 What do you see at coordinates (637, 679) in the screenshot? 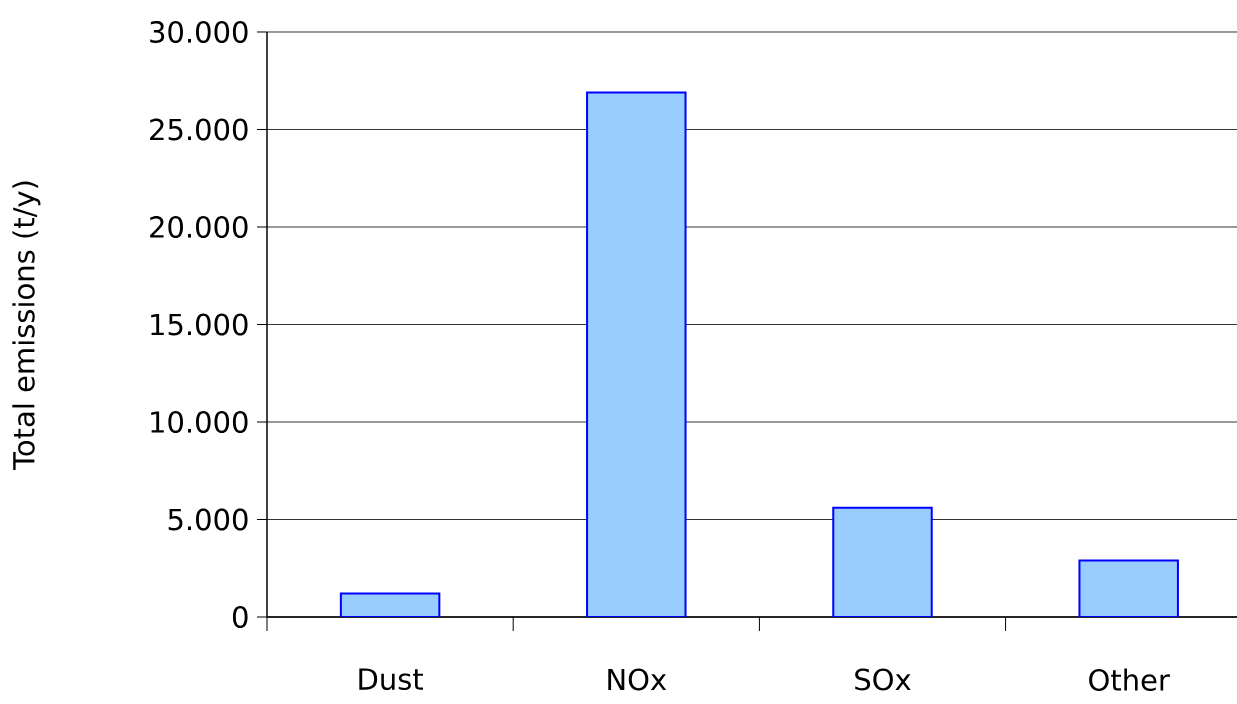
I see `x-tick-label: NOx` at bounding box center [637, 679].